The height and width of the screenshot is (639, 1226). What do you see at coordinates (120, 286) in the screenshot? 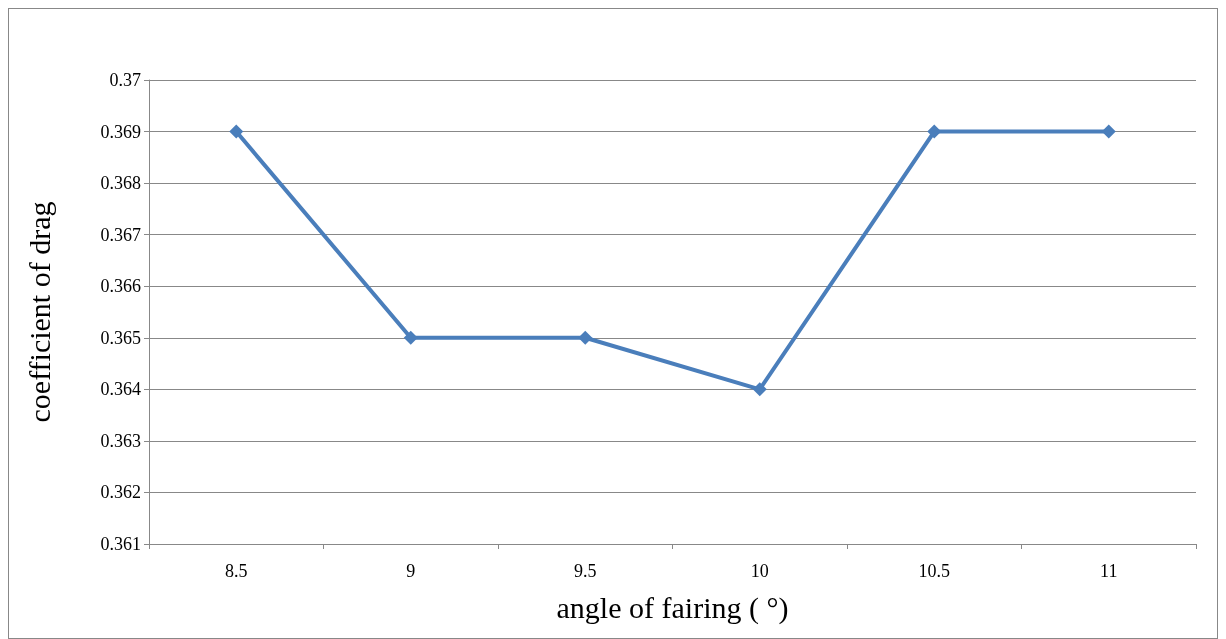
I see `y-tick-label: 0.366` at bounding box center [120, 286].